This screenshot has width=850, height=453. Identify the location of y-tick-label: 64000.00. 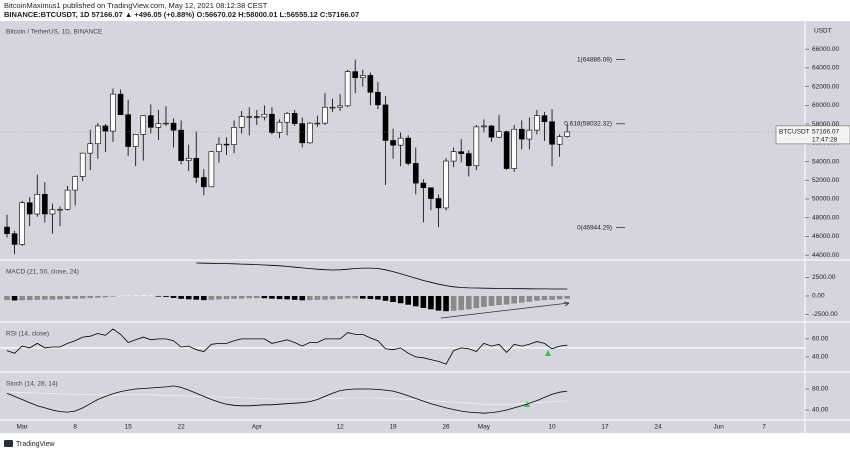
(825, 68).